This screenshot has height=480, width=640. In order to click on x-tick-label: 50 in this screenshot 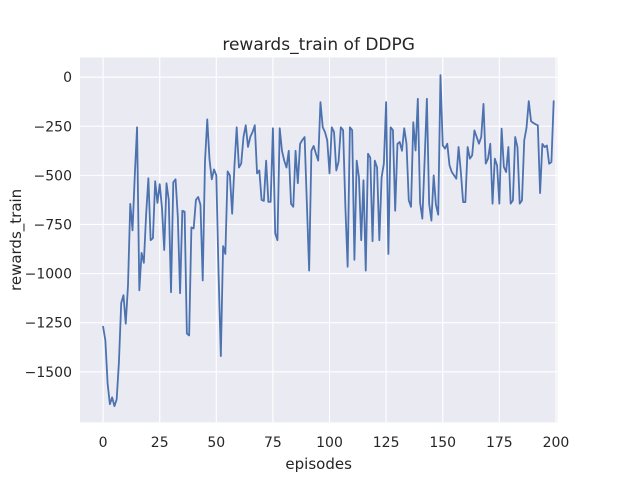, I will do `click(216, 443)`.